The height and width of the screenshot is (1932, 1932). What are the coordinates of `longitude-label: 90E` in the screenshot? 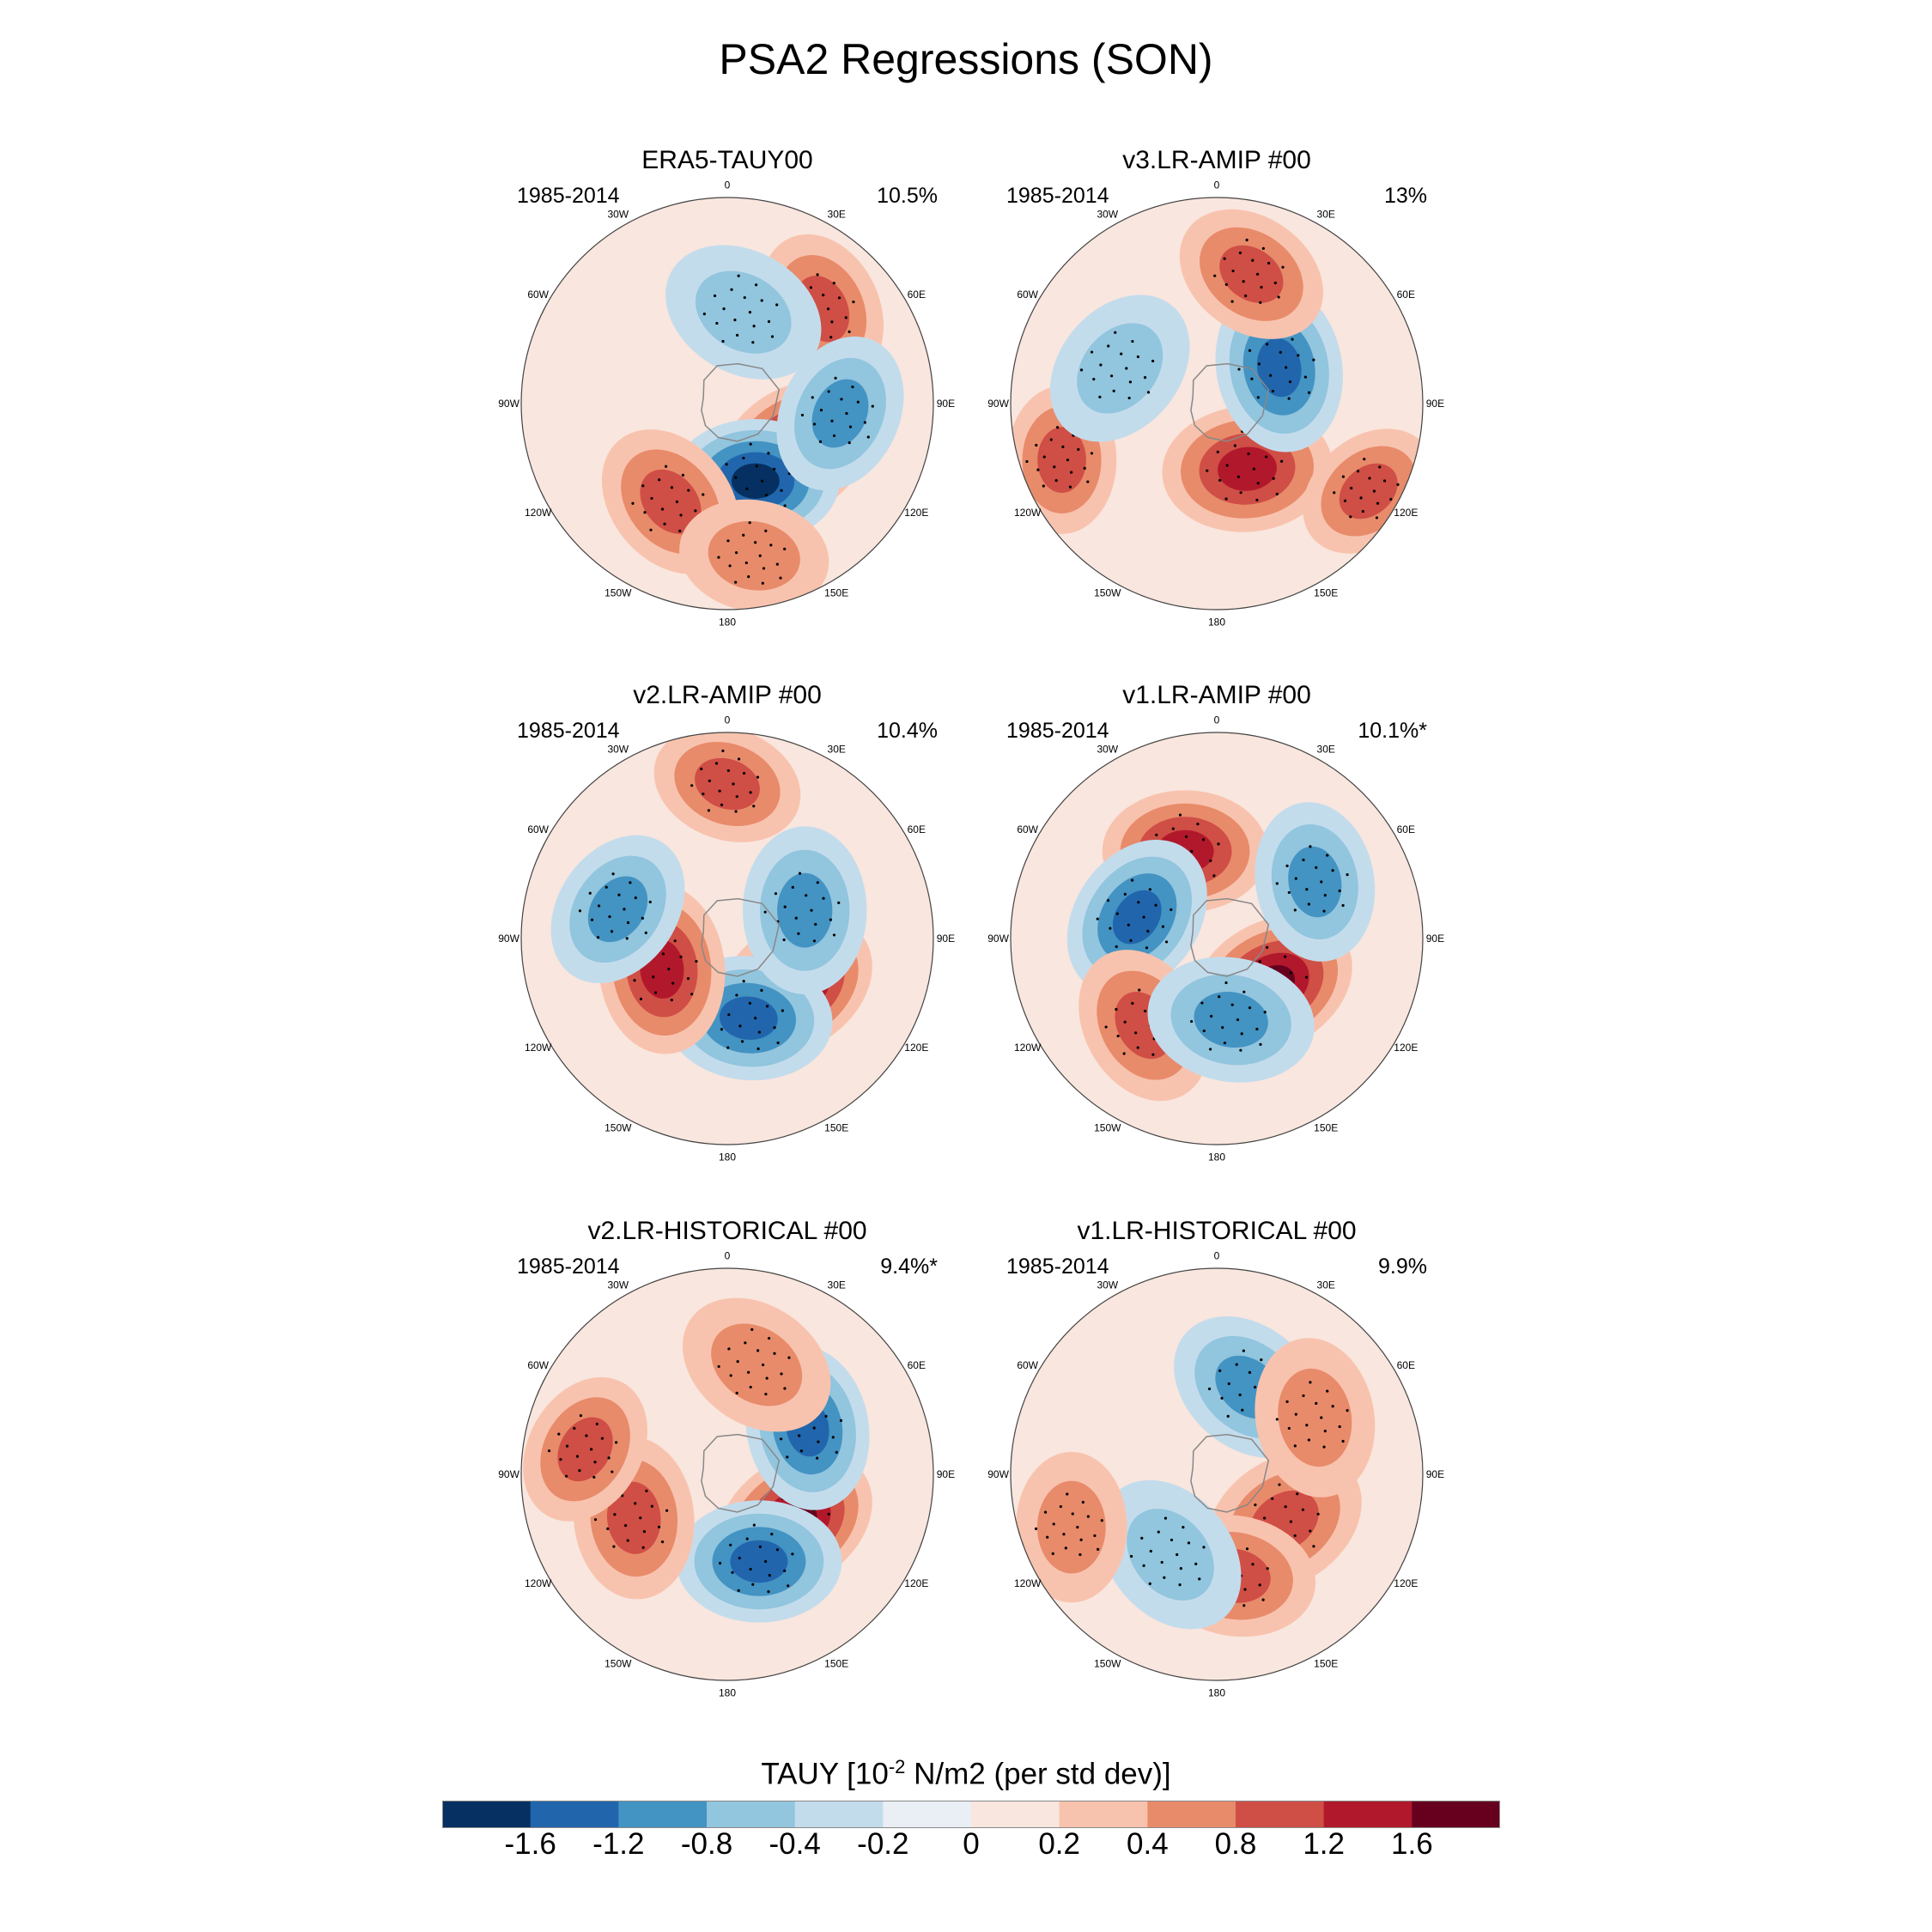 It's located at (946, 939).